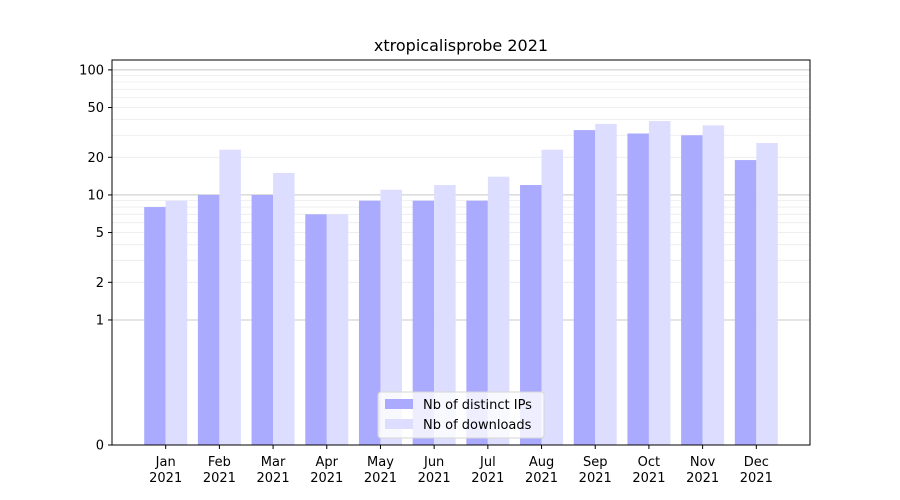  What do you see at coordinates (273, 470) in the screenshot?
I see `x-tick-label: Mar 2021` at bounding box center [273, 470].